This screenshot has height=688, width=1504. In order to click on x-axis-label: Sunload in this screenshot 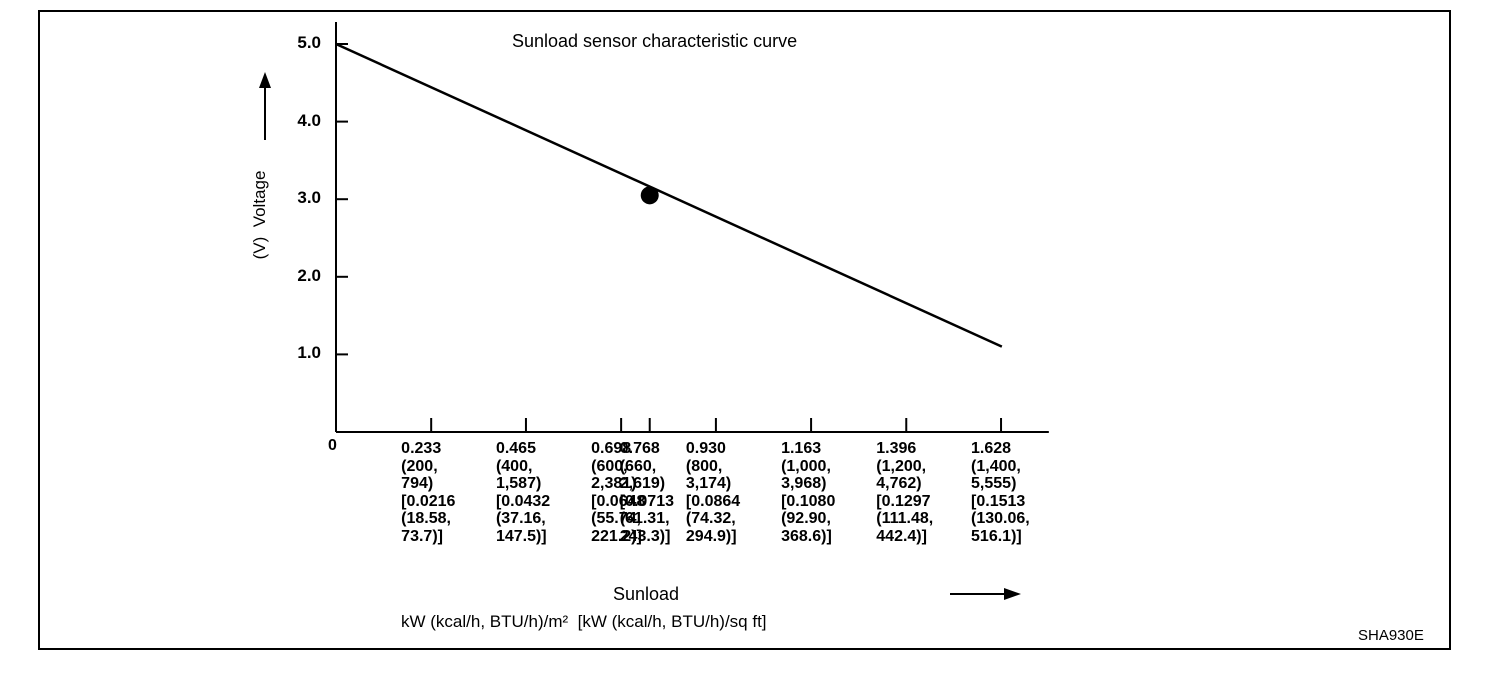, I will do `click(646, 594)`.